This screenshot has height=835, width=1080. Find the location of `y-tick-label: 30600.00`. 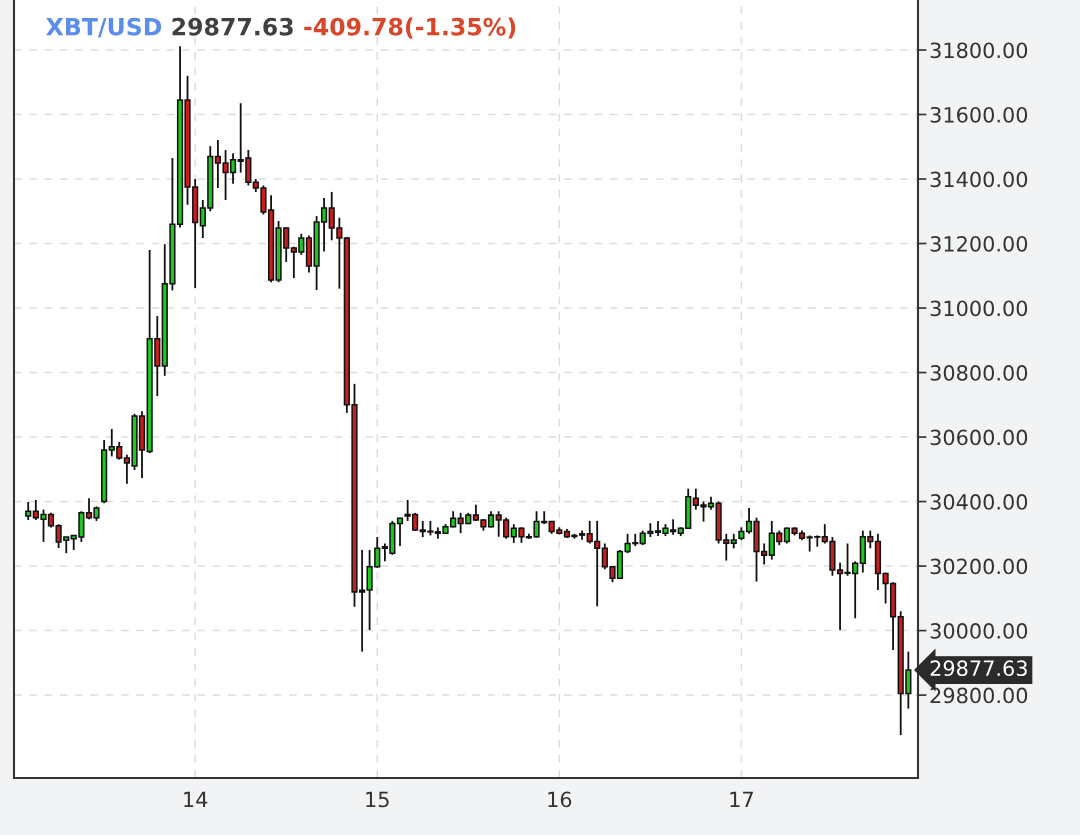

y-tick-label: 30600.00 is located at coordinates (979, 437).